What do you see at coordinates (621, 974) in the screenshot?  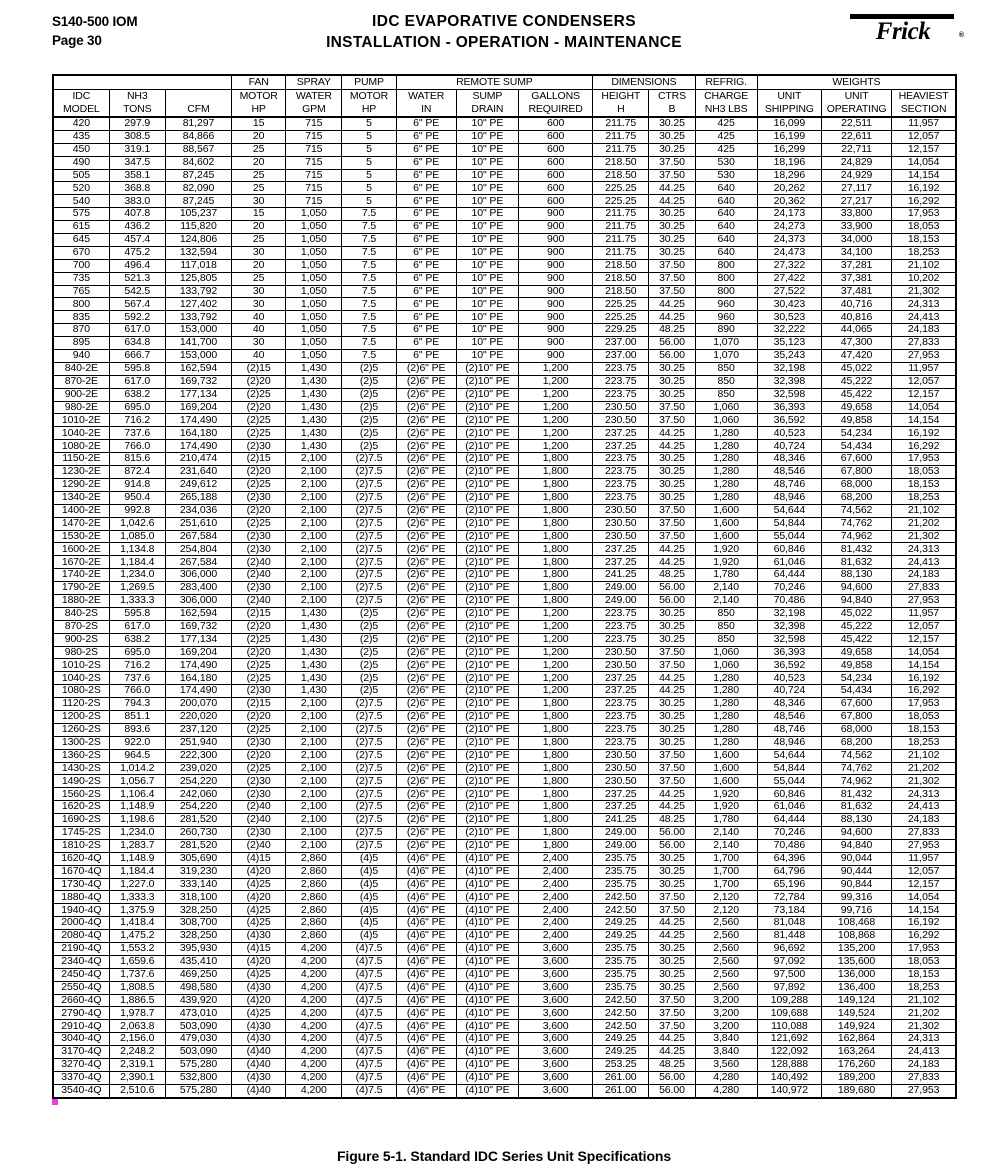 I see `cell-h: 235.75` at bounding box center [621, 974].